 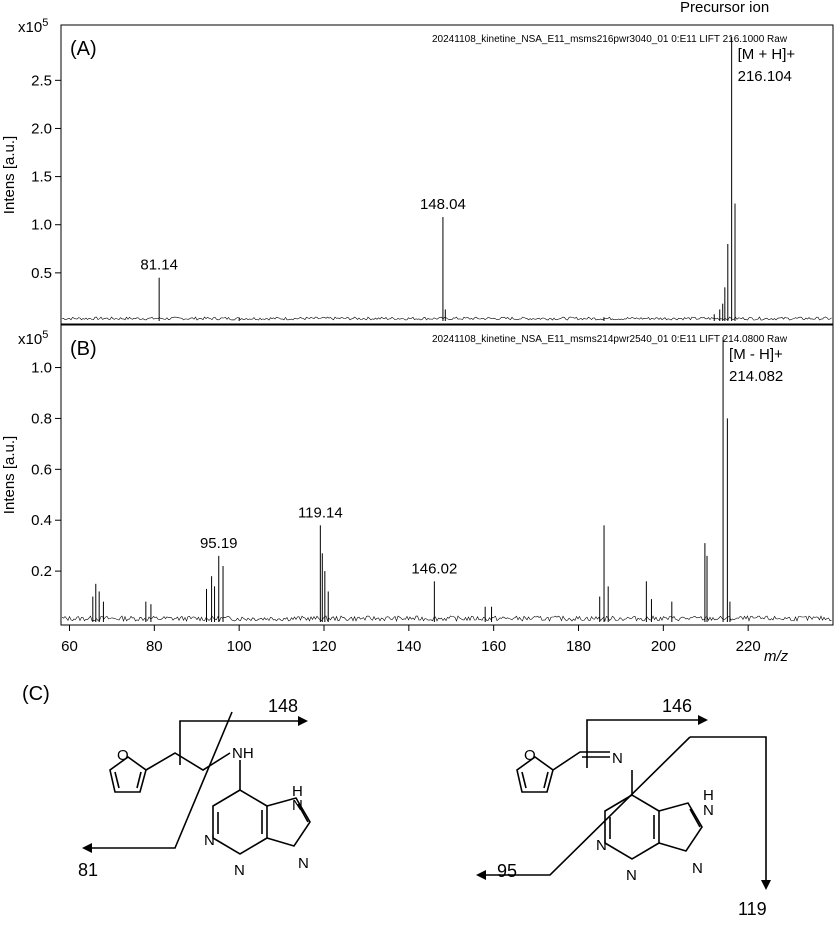 What do you see at coordinates (243, 753) in the screenshot?
I see `atom-nh-left: NH` at bounding box center [243, 753].